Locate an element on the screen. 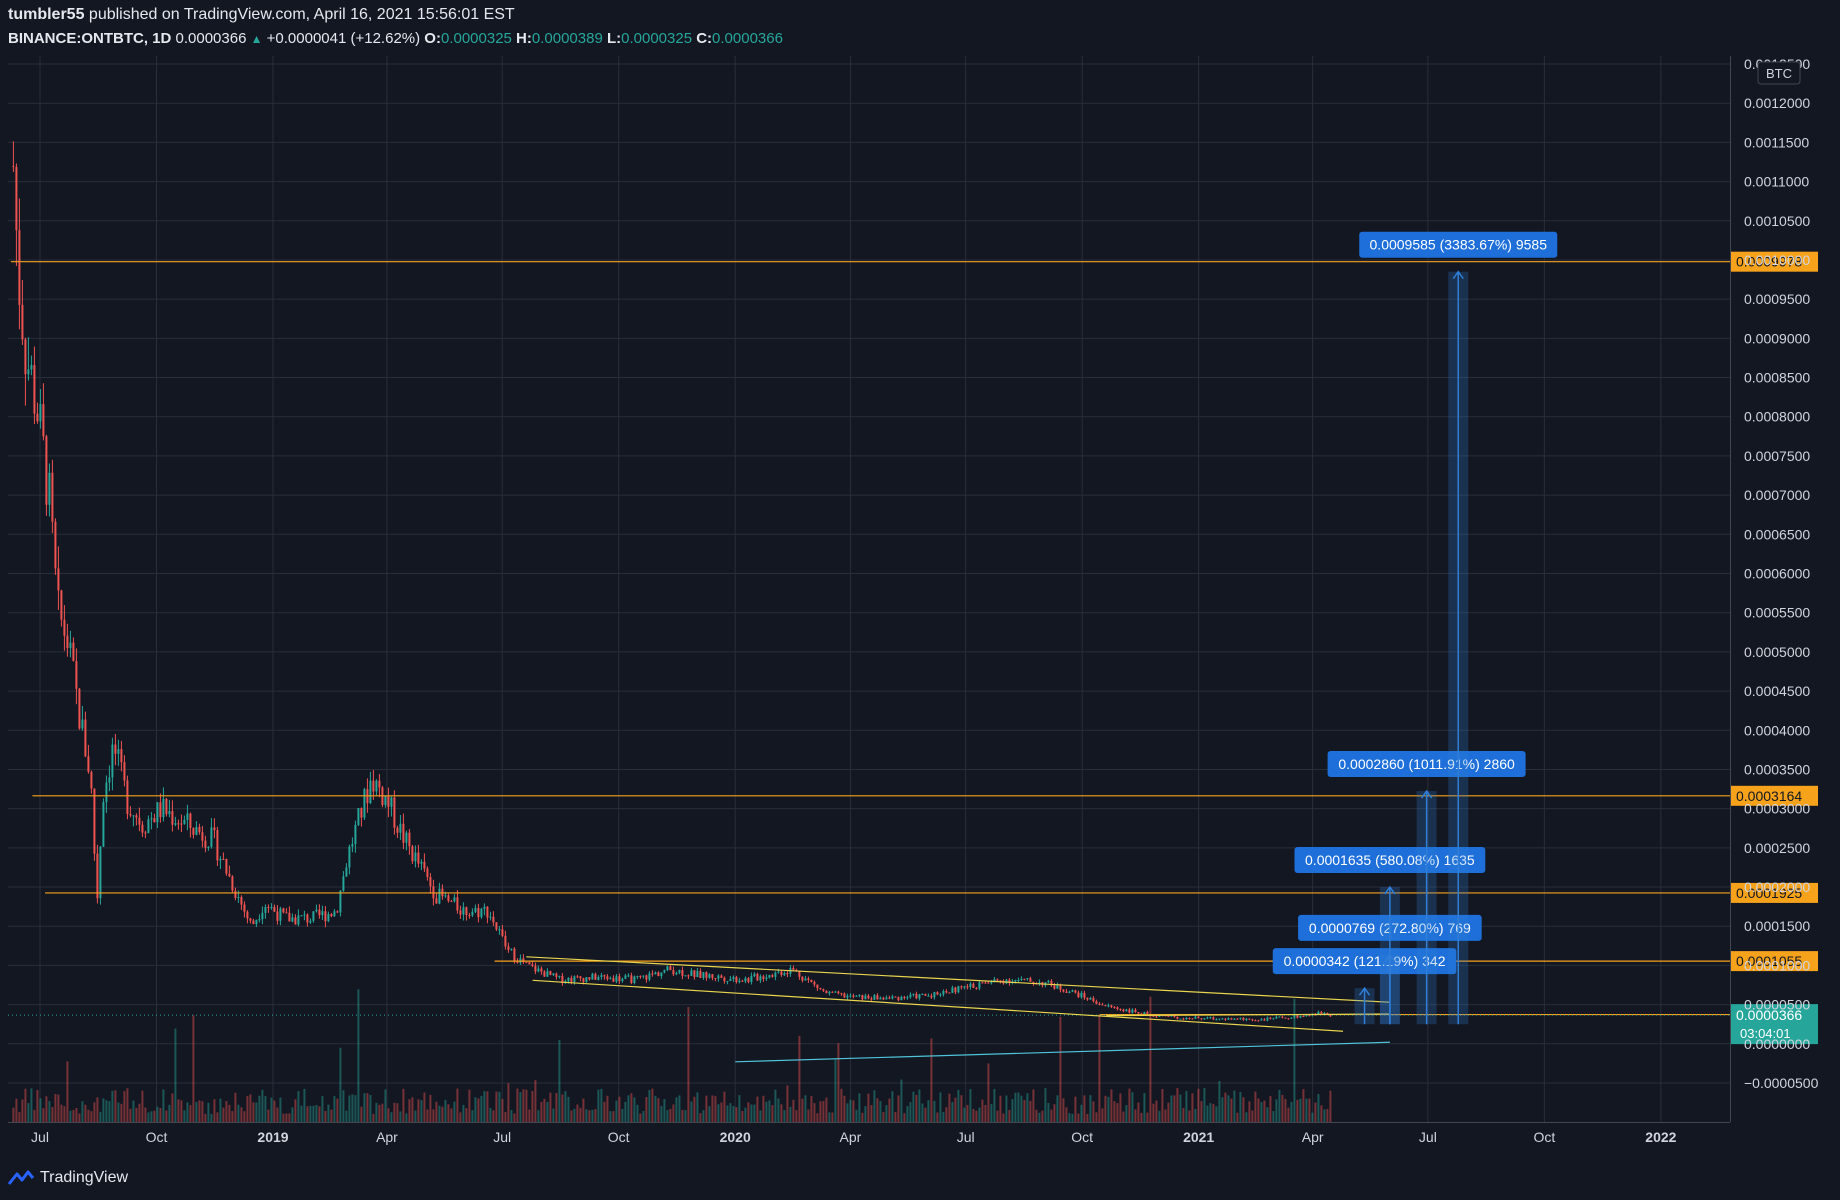  author-name: tumbler55 is located at coordinates (46, 14).